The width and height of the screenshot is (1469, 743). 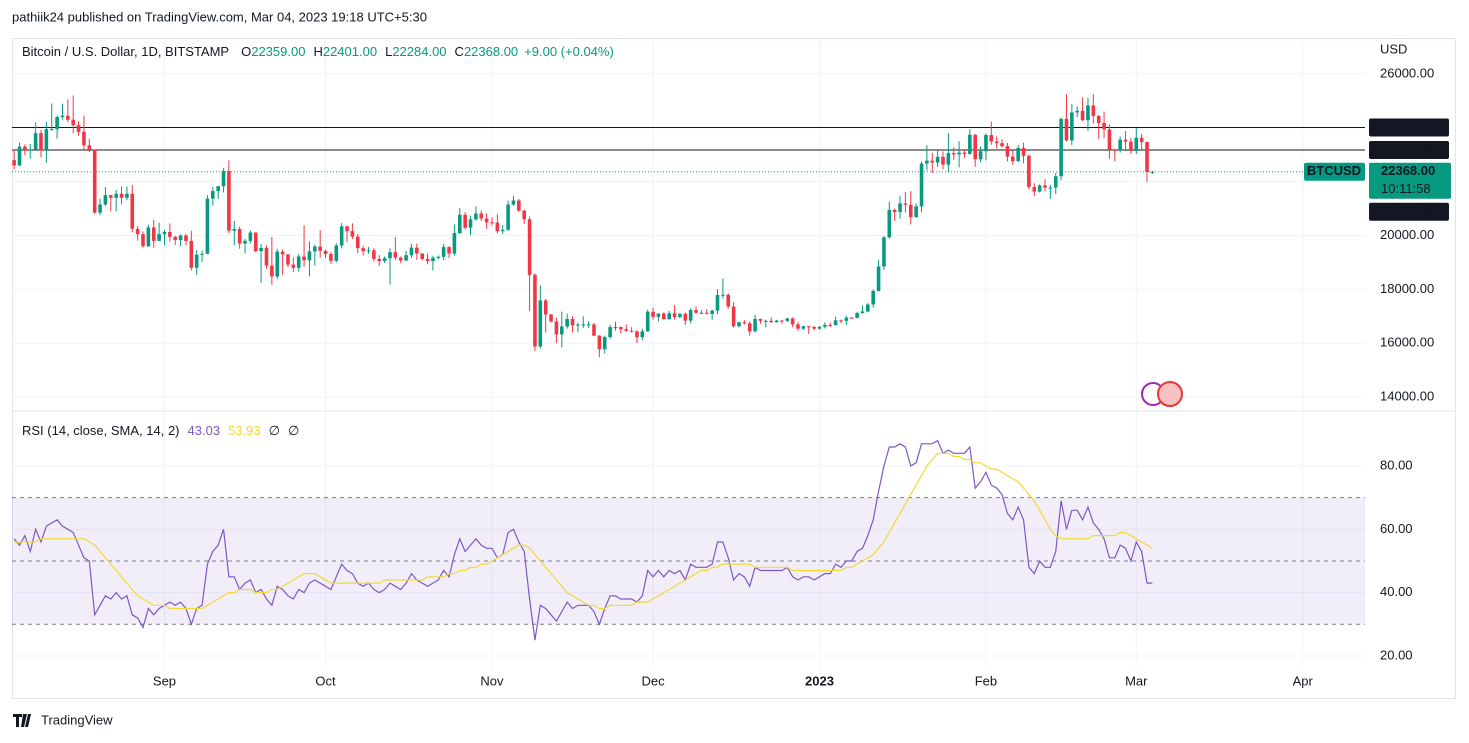 I want to click on rsi-legend-value: 43.03, so click(x=204, y=430).